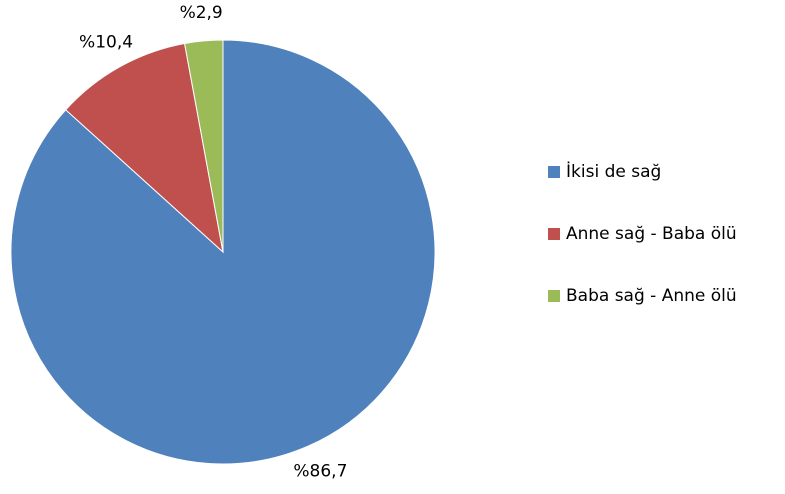 The width and height of the screenshot is (785, 494). What do you see at coordinates (651, 234) in the screenshot?
I see `legend-label: Anne sağ - Baba ölü` at bounding box center [651, 234].